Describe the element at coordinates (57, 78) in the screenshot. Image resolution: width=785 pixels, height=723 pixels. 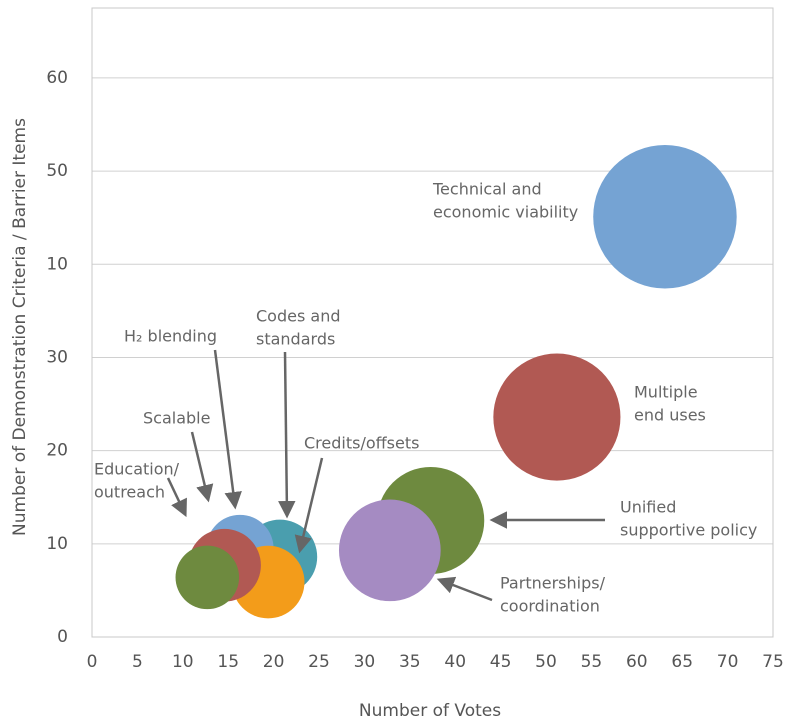
I see `y-tick-label: 60` at that location.